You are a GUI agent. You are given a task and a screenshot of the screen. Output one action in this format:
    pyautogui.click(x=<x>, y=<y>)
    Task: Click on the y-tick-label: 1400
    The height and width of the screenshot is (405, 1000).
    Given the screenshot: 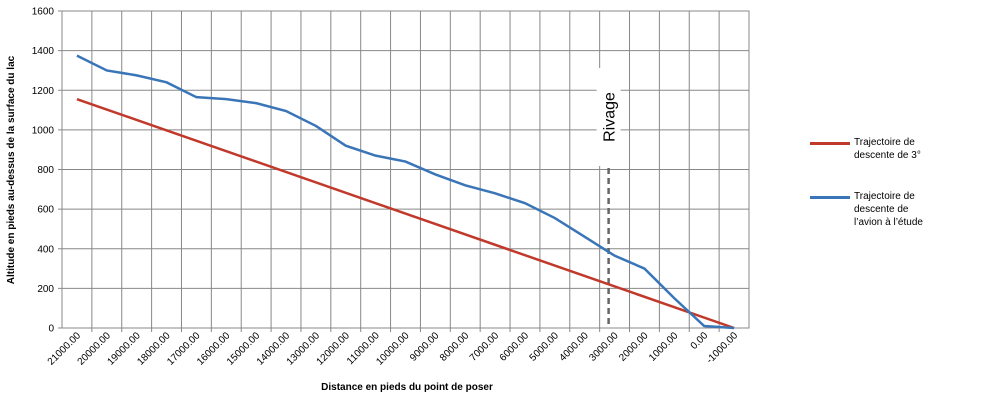 What is the action you would take?
    pyautogui.click(x=43, y=51)
    